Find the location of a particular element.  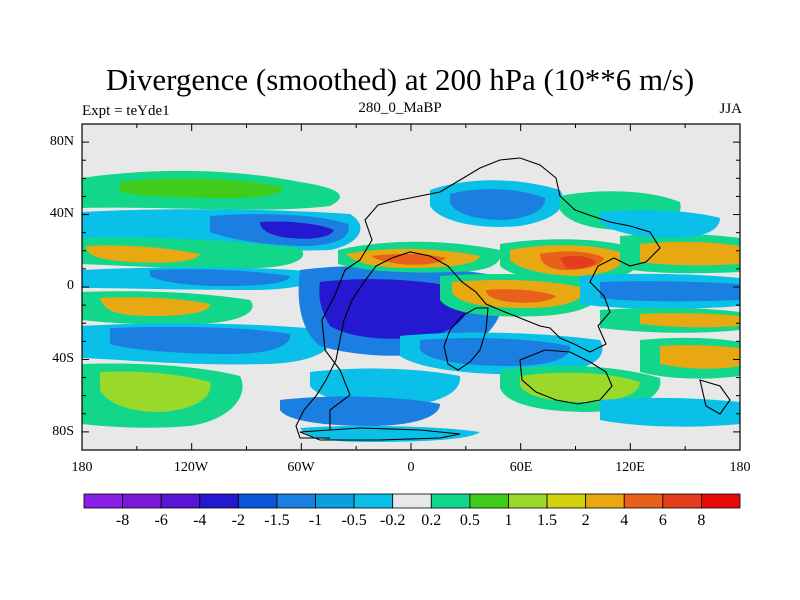

lon-label-120e: 120E is located at coordinates (630, 467).